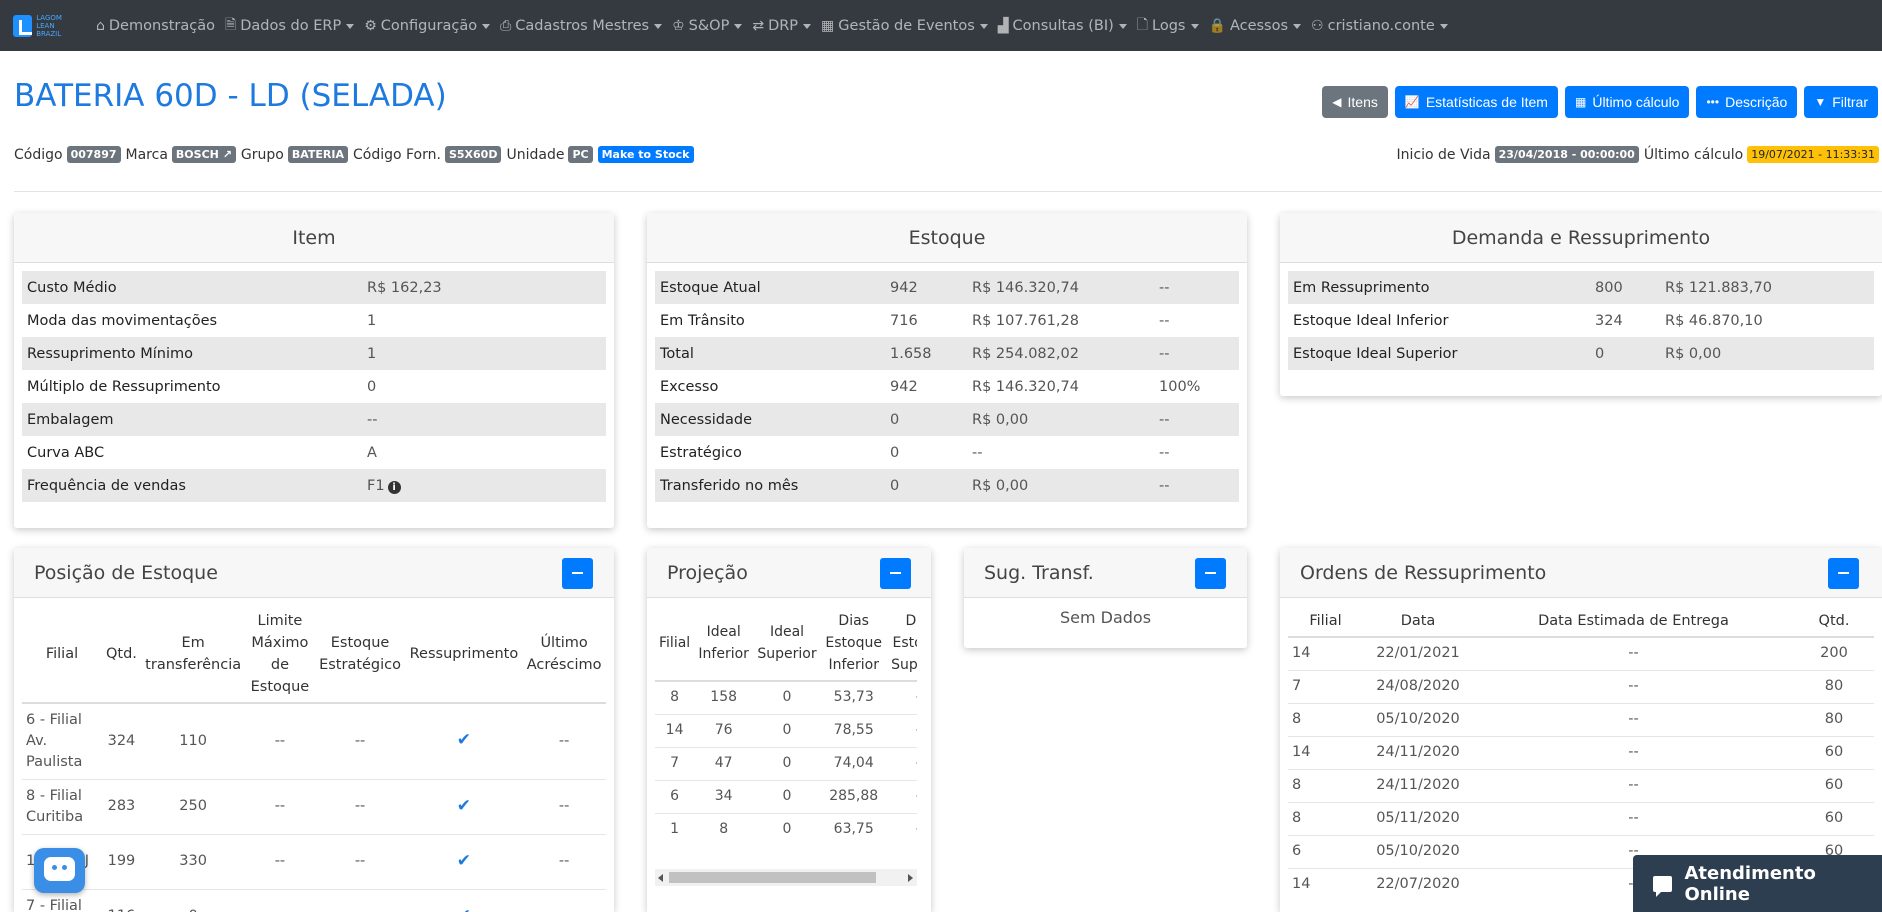  What do you see at coordinates (1841, 102) in the screenshot?
I see `filtrar-button: ▼ Filtrar` at bounding box center [1841, 102].